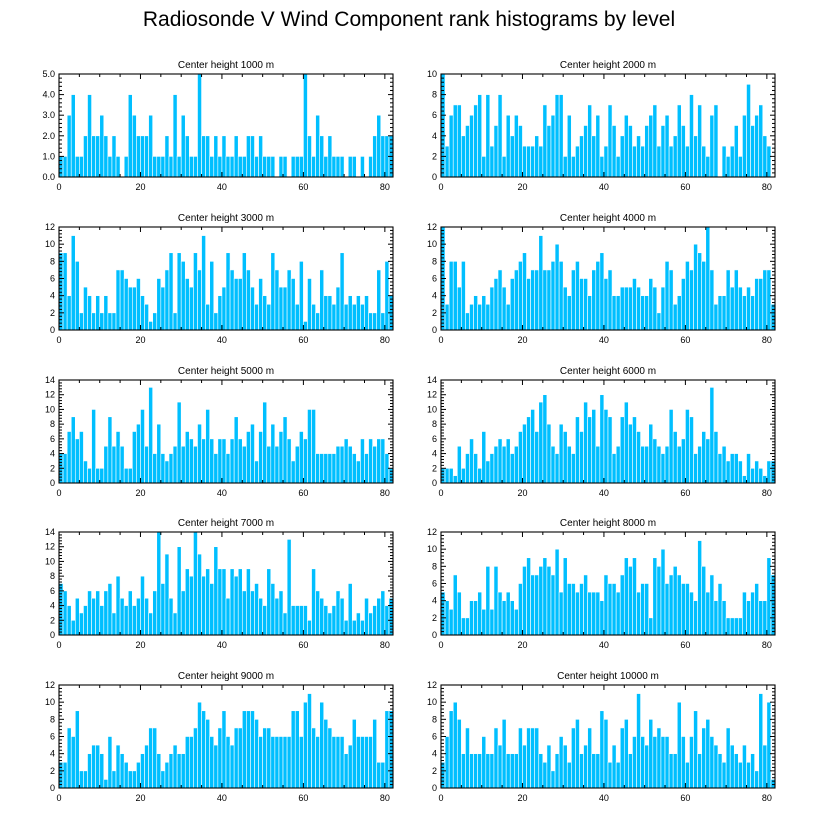 Image resolution: width=818 pixels, height=824 pixels. Describe the element at coordinates (604, 493) in the screenshot. I see `x-tick-label: 40` at that location.